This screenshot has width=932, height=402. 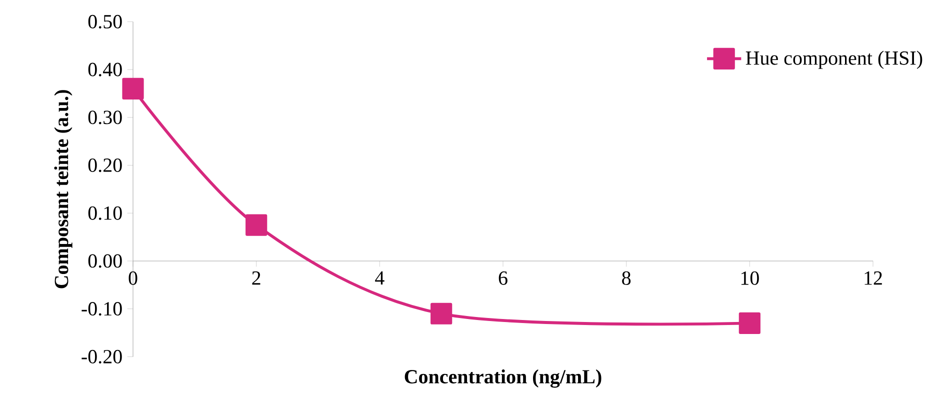 What do you see at coordinates (503, 378) in the screenshot?
I see `x-axis-title: Concentration (ng/mL)` at bounding box center [503, 378].